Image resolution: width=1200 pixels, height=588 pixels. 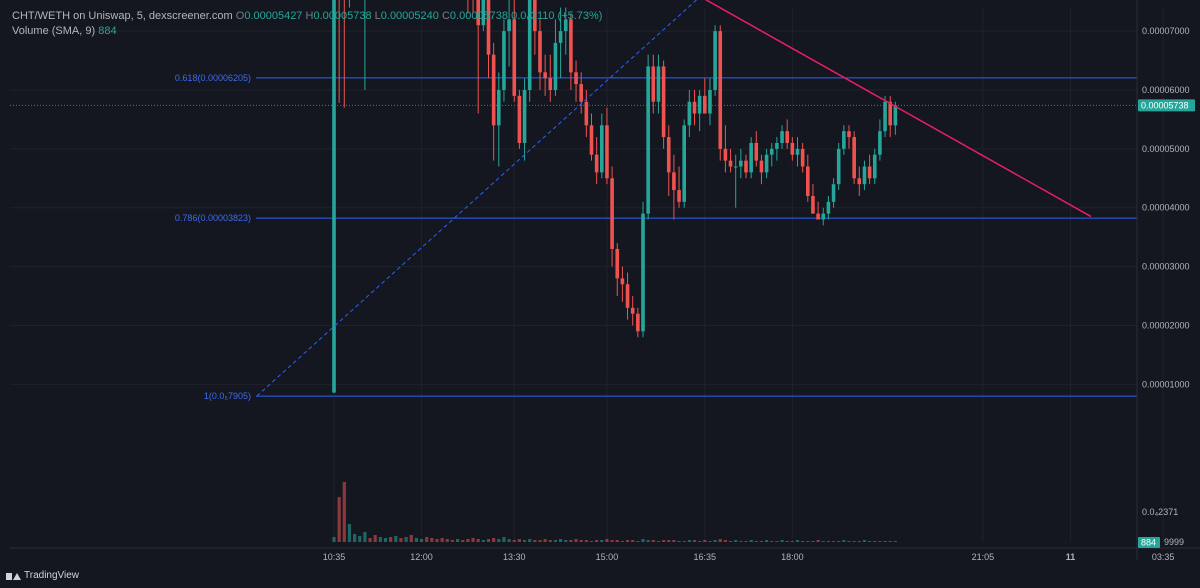 I want to click on time-tick-label: 03:35, so click(x=1163, y=557).